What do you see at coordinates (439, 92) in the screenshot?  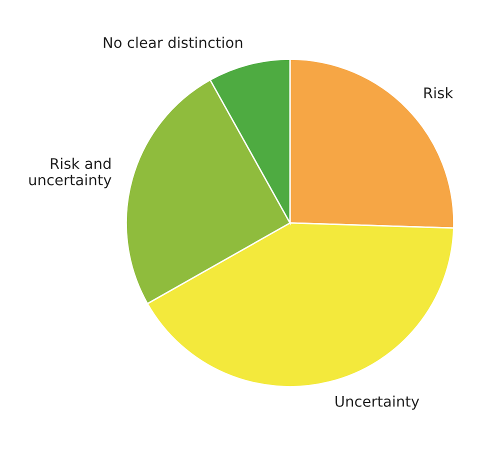 I see `slice-label: Risk` at bounding box center [439, 92].